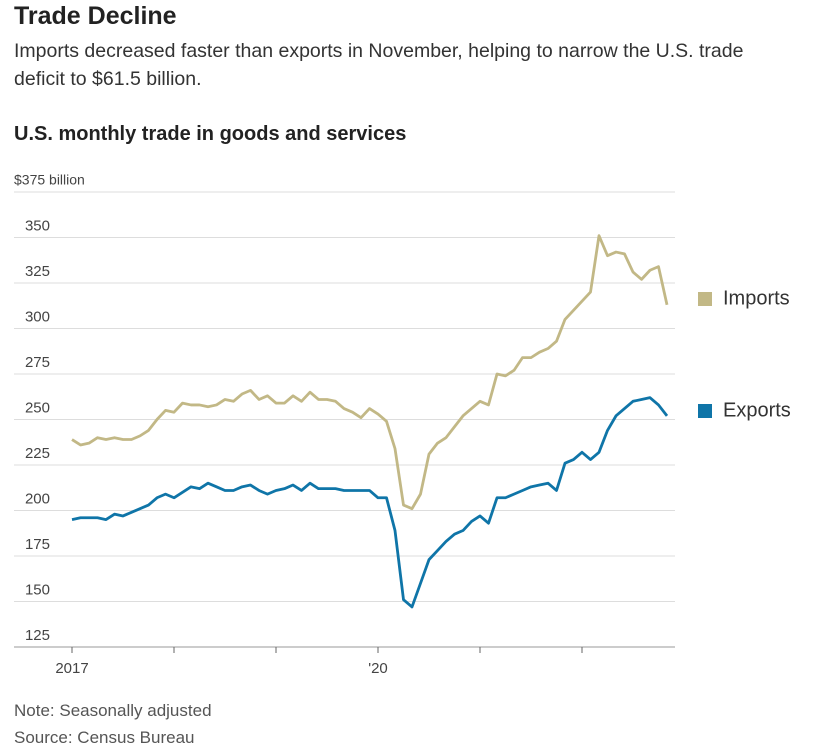 The image size is (815, 754). What do you see at coordinates (37, 453) in the screenshot?
I see `y-tick-label: 225` at bounding box center [37, 453].